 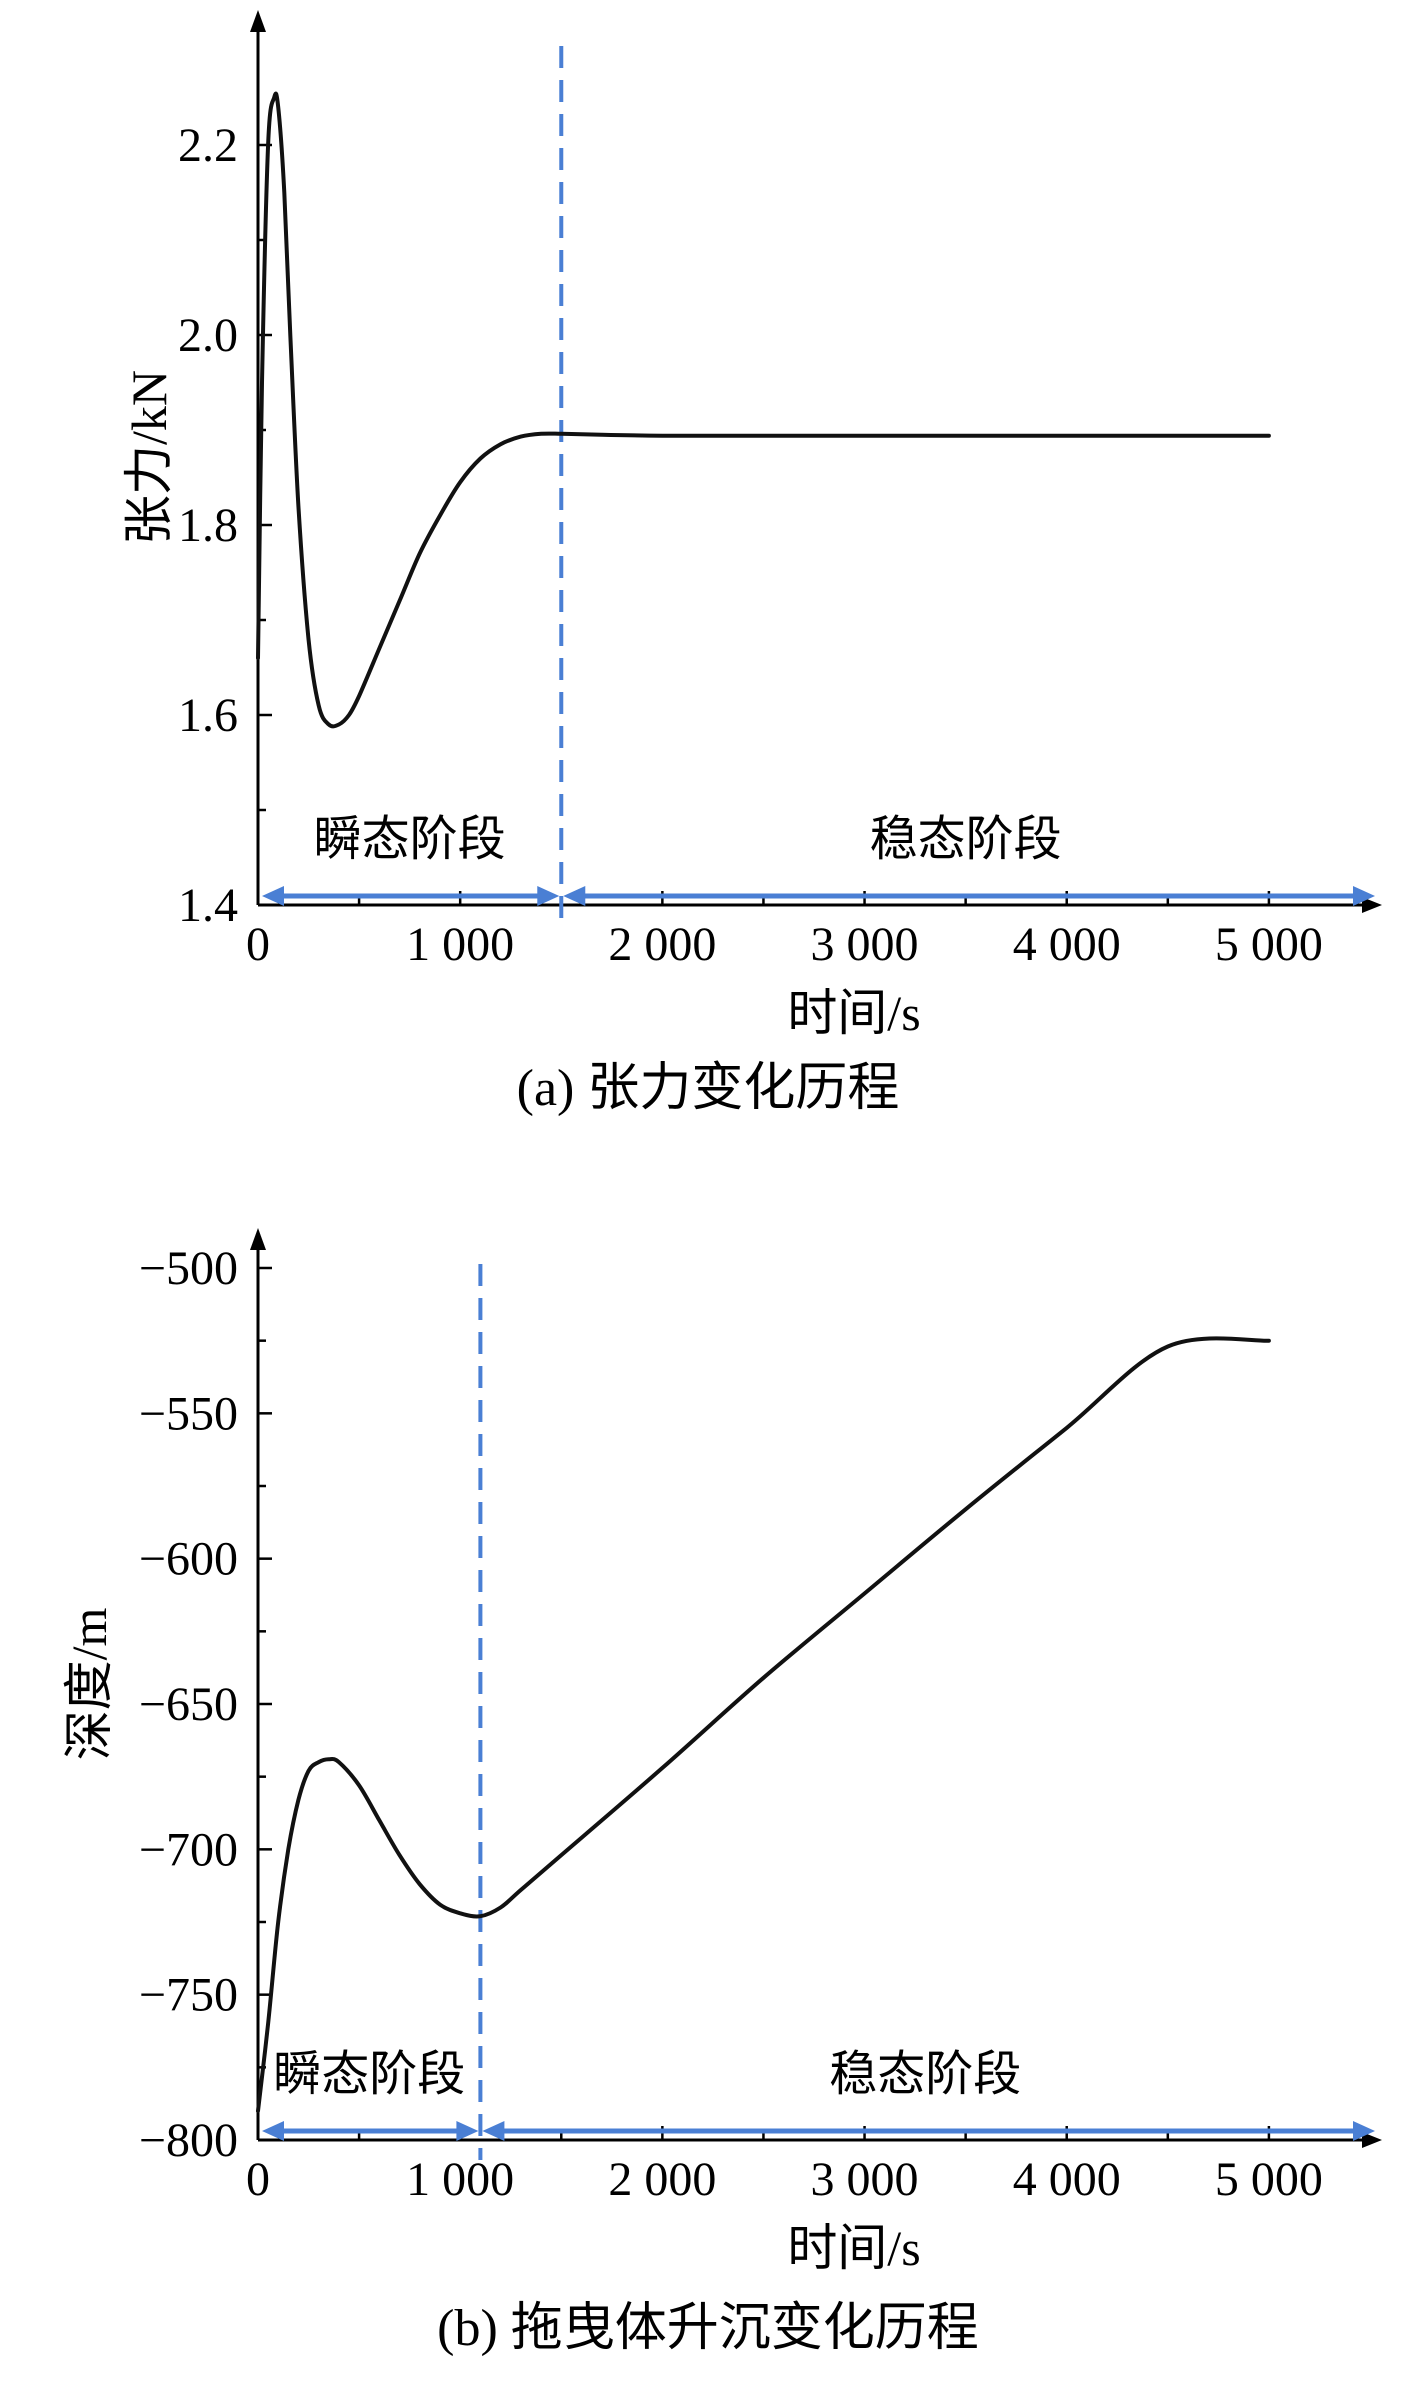 What do you see at coordinates (188, 1704) in the screenshot?
I see `y-tick-label: −650` at bounding box center [188, 1704].